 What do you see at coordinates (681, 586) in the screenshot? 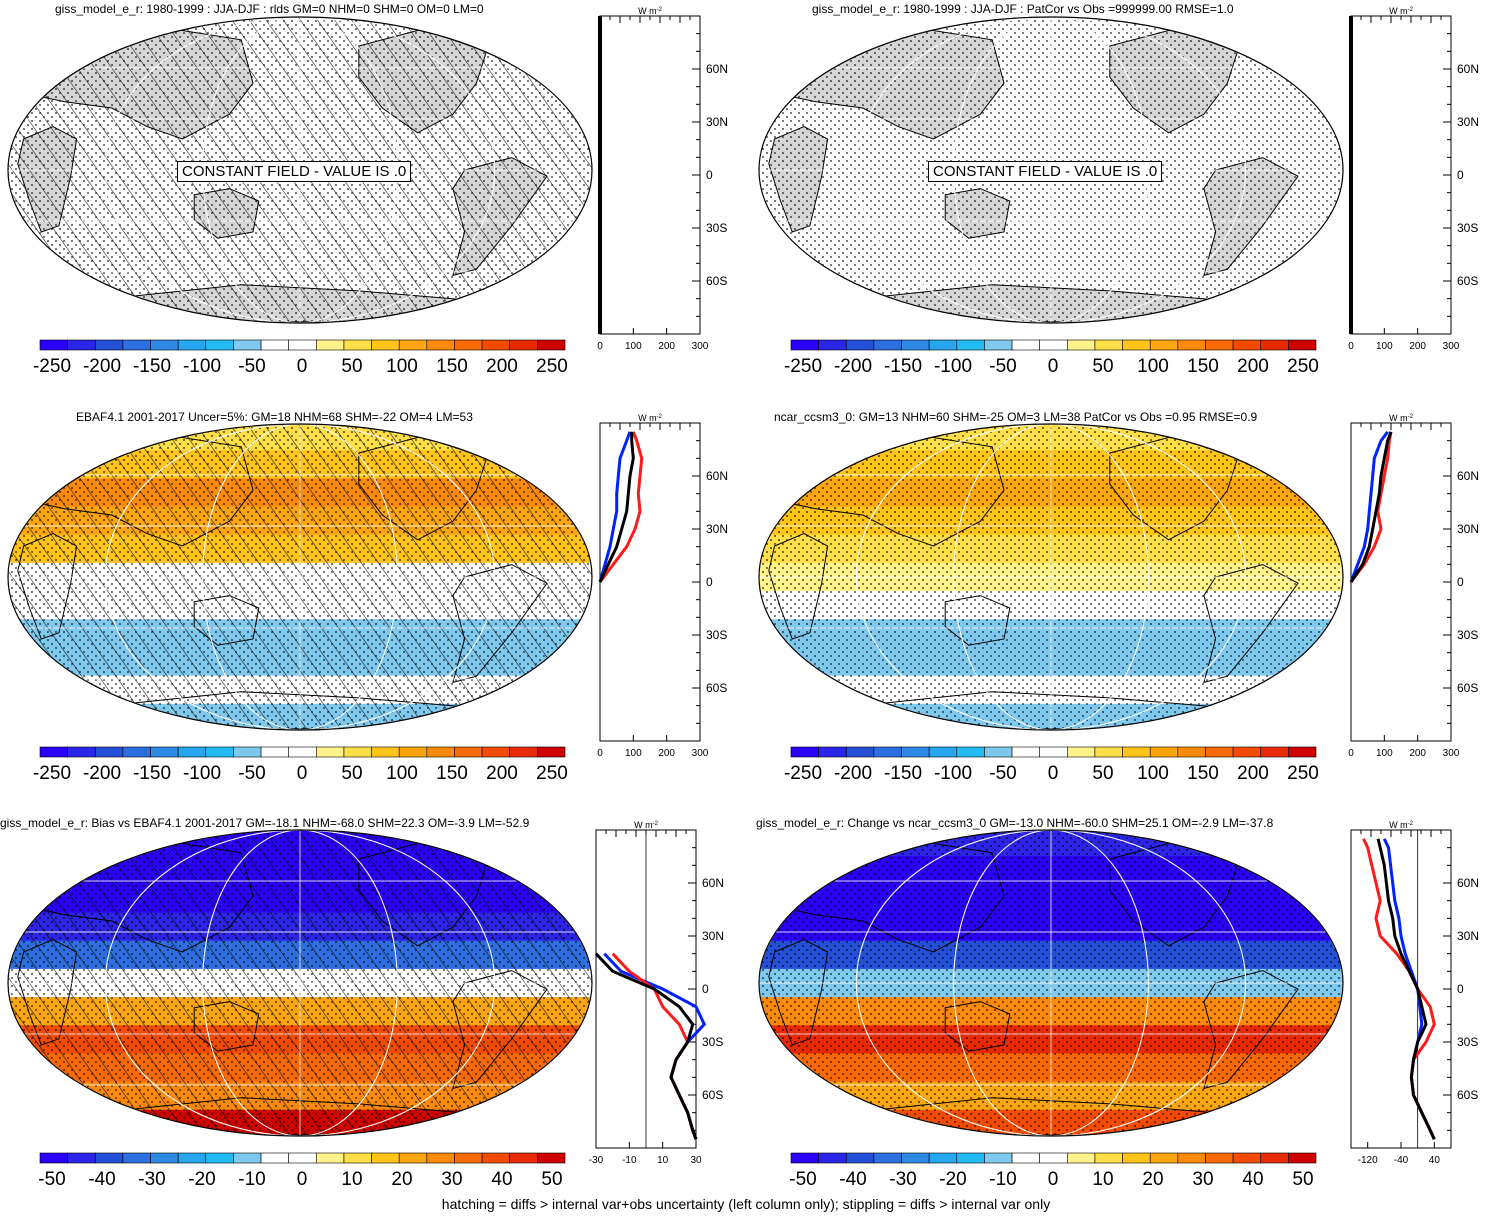
I see `panel-3-zonal-profile: W m-2 60N 30N 0 30S 60S 0 100 200 300` at bounding box center [681, 586].